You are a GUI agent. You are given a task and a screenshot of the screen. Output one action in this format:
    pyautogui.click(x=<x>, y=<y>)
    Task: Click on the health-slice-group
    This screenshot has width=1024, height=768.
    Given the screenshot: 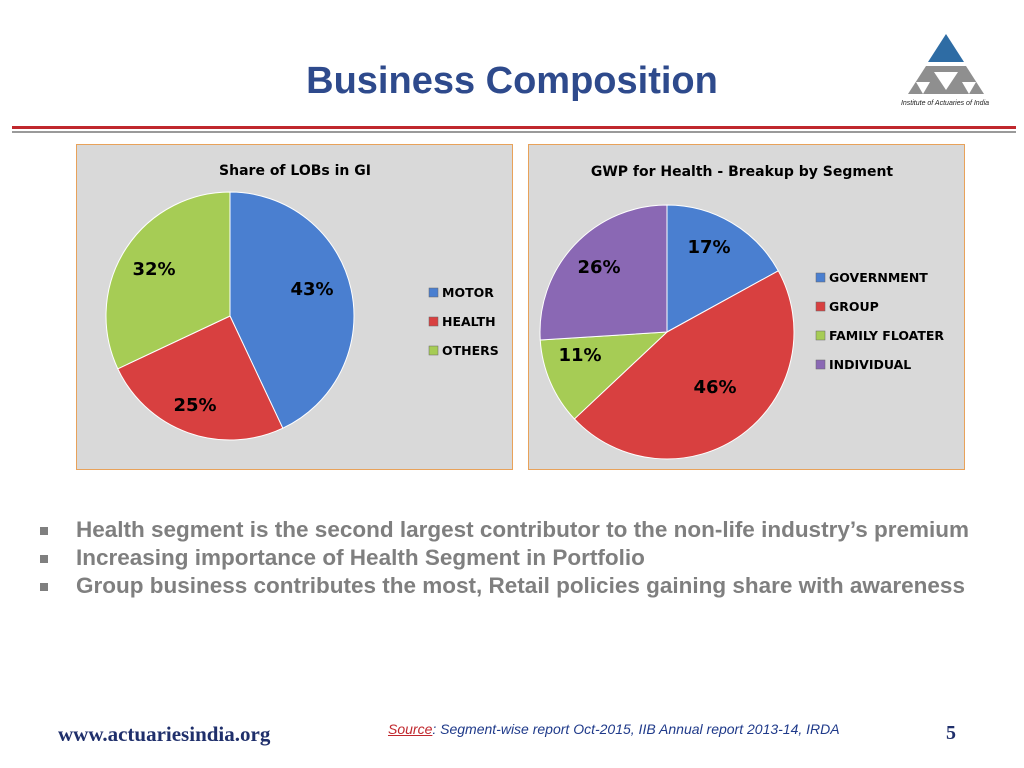 What is the action you would take?
    pyautogui.click(x=684, y=365)
    